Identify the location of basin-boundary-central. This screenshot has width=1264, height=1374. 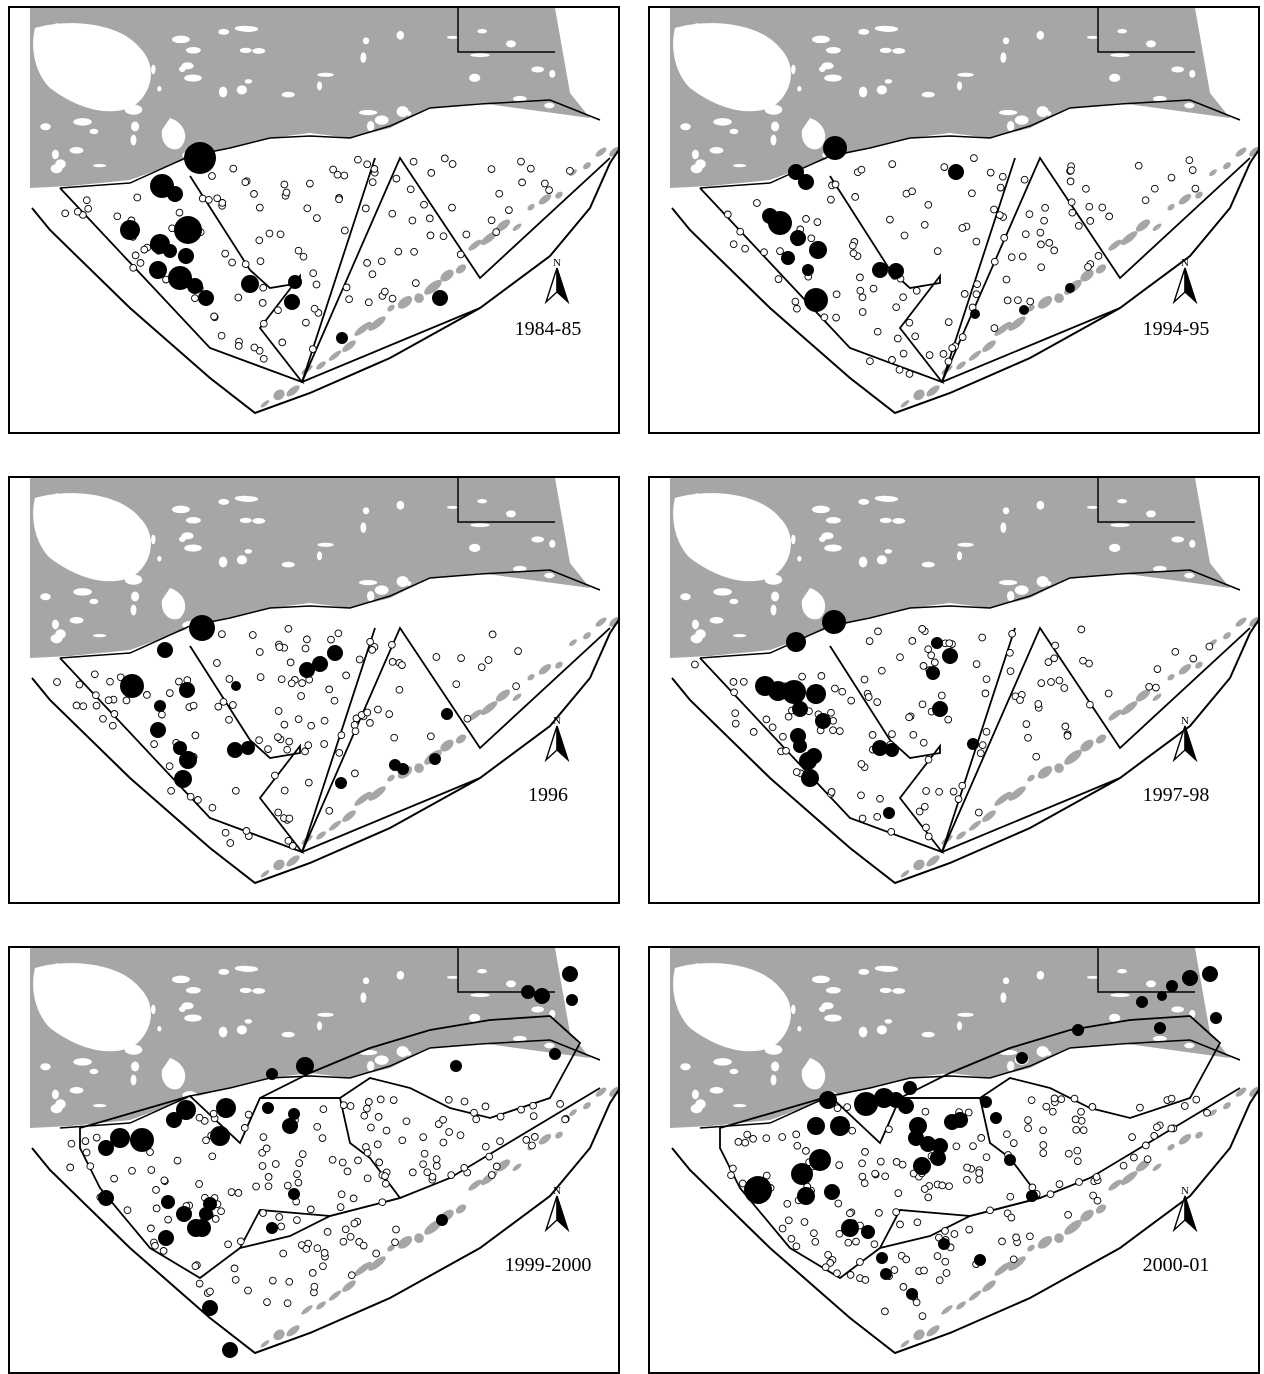
(338, 740).